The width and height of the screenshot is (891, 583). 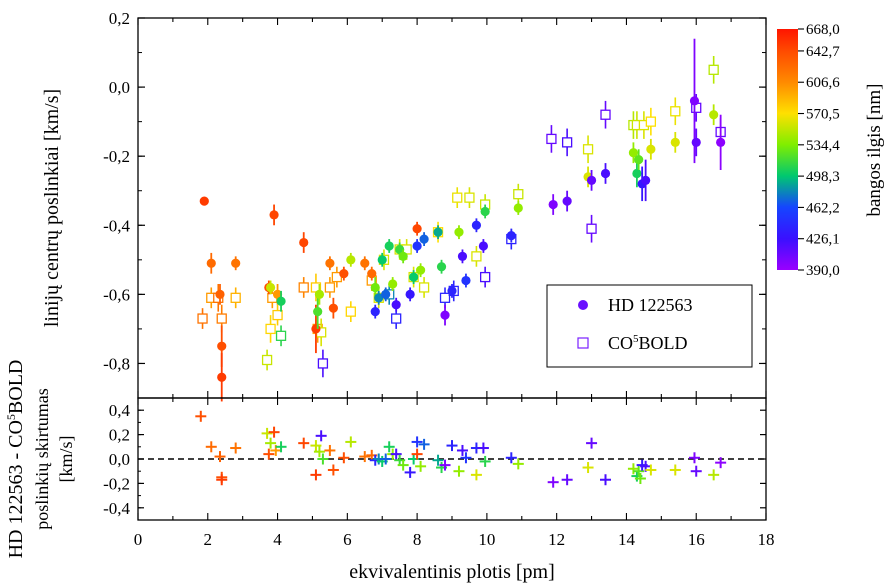 What do you see at coordinates (347, 539) in the screenshot?
I see `x-tick-label: 6` at bounding box center [347, 539].